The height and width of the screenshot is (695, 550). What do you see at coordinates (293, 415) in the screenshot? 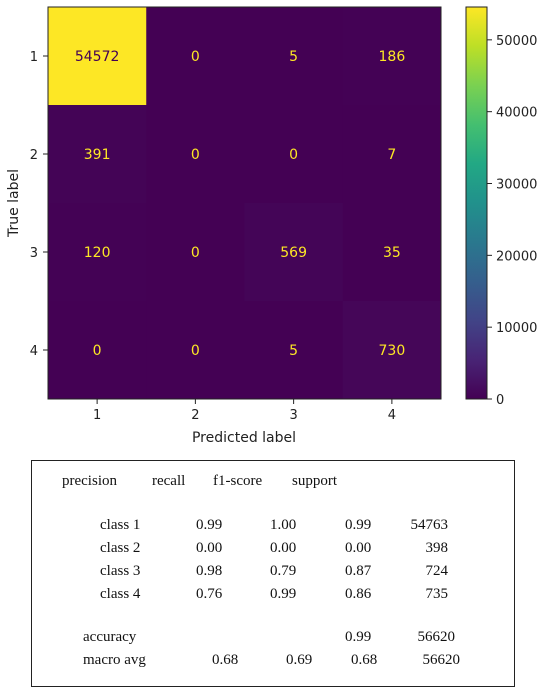
I see `x-tick-label: 3` at bounding box center [293, 415].